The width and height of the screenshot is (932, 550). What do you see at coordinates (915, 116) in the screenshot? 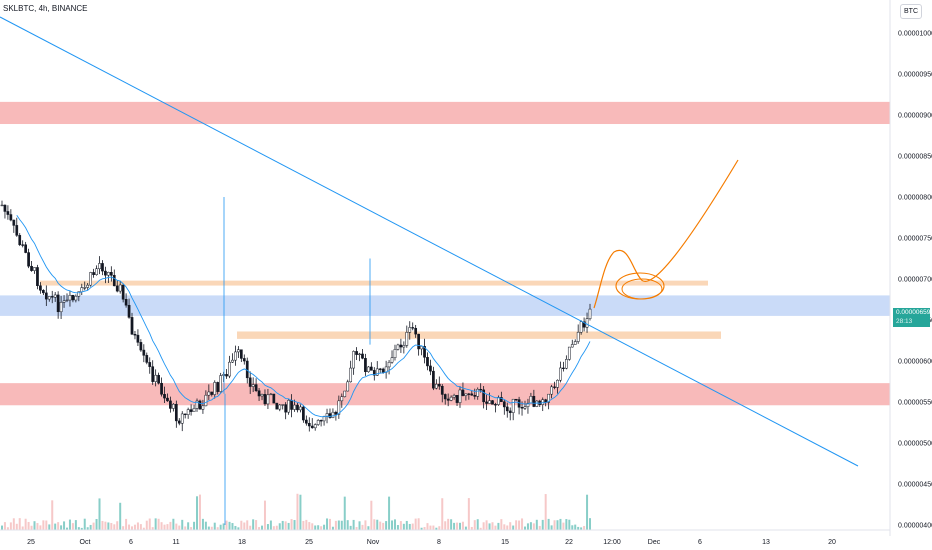
I see `y-tick-label: 0.00000900` at bounding box center [915, 116].